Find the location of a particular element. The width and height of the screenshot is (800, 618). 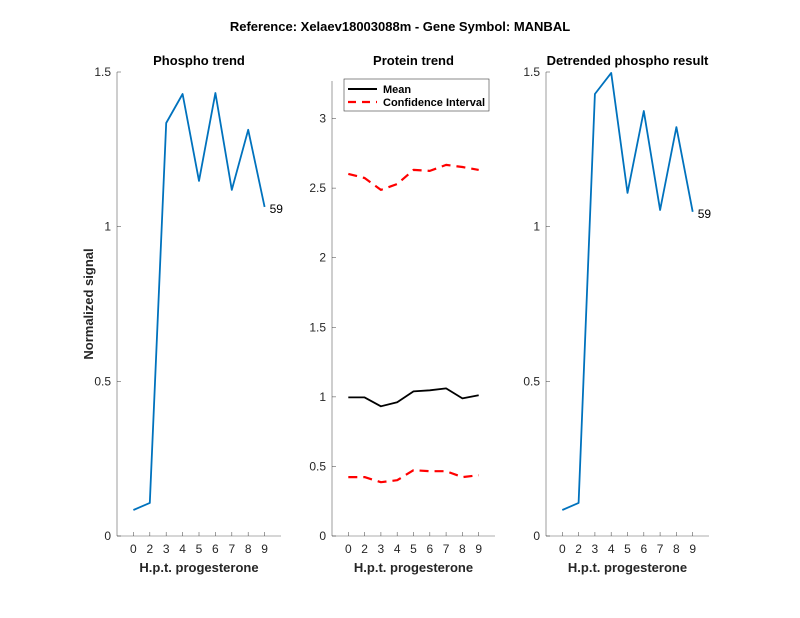

y-tick-label: 3 is located at coordinates (322, 119).